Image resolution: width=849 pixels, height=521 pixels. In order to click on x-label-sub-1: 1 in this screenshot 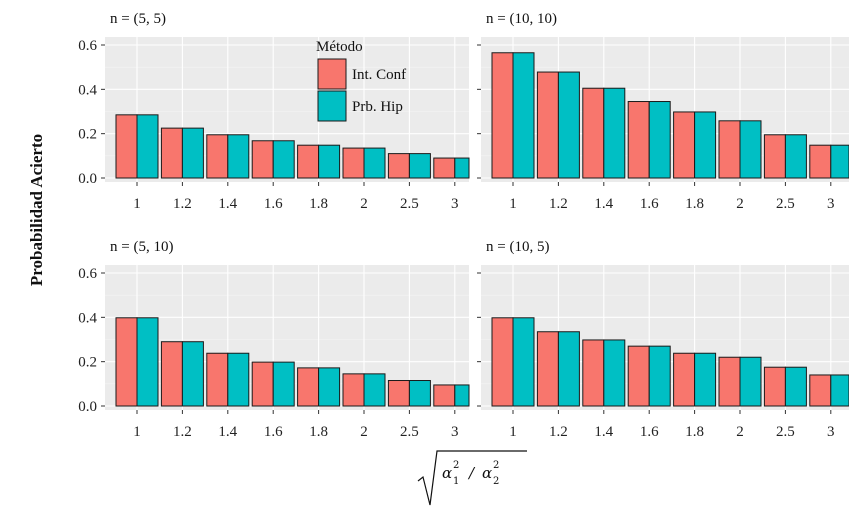, I will do `click(456, 481)`.